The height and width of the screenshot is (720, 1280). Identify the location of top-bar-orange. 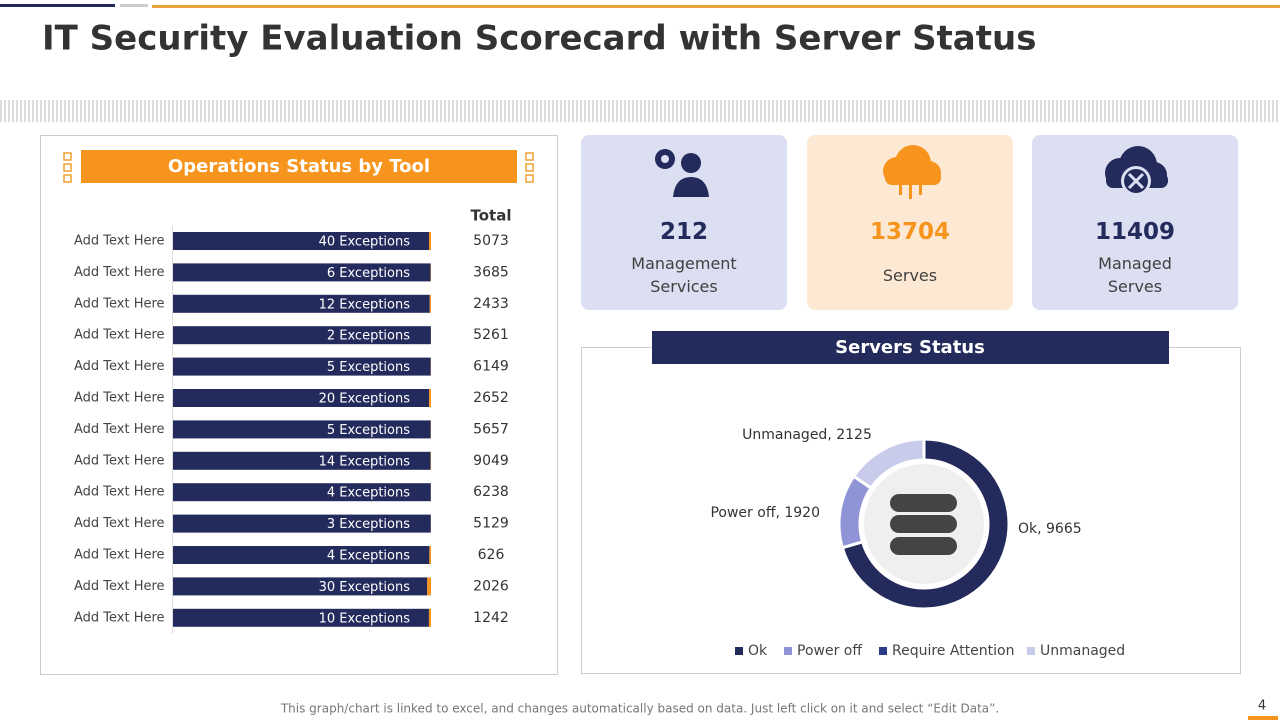
(716, 6).